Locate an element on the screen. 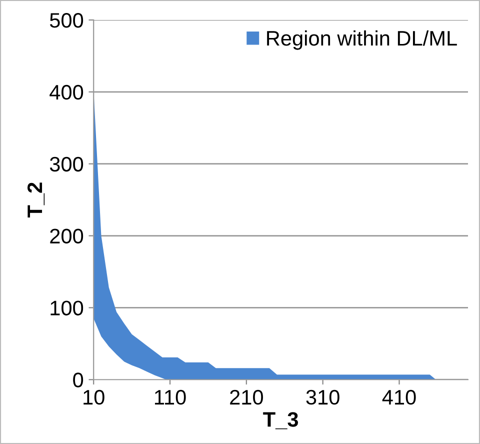 The image size is (480, 444). x-tick-label: 10 is located at coordinates (94, 397).